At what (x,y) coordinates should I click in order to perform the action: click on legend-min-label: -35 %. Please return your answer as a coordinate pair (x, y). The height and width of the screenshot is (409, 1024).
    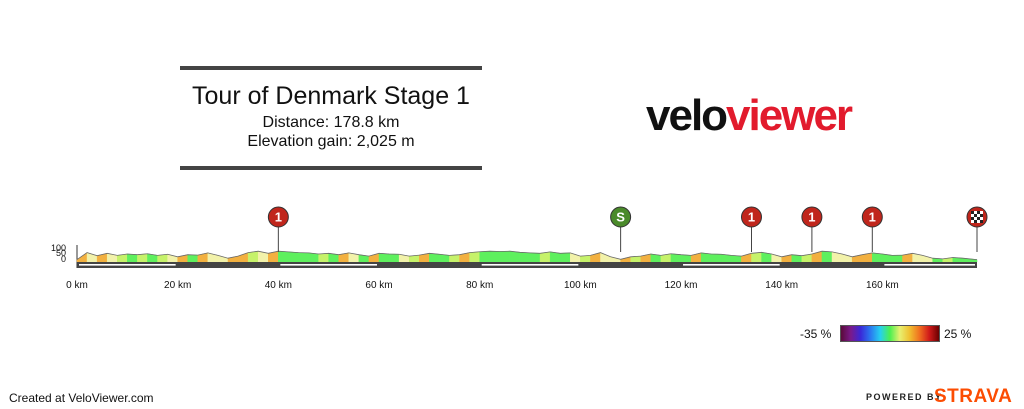
    Looking at the image, I should click on (816, 334).